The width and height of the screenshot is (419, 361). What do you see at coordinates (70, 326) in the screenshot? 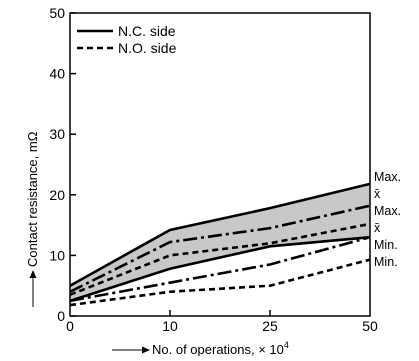
I see `x-tick-label: 0` at bounding box center [70, 326].